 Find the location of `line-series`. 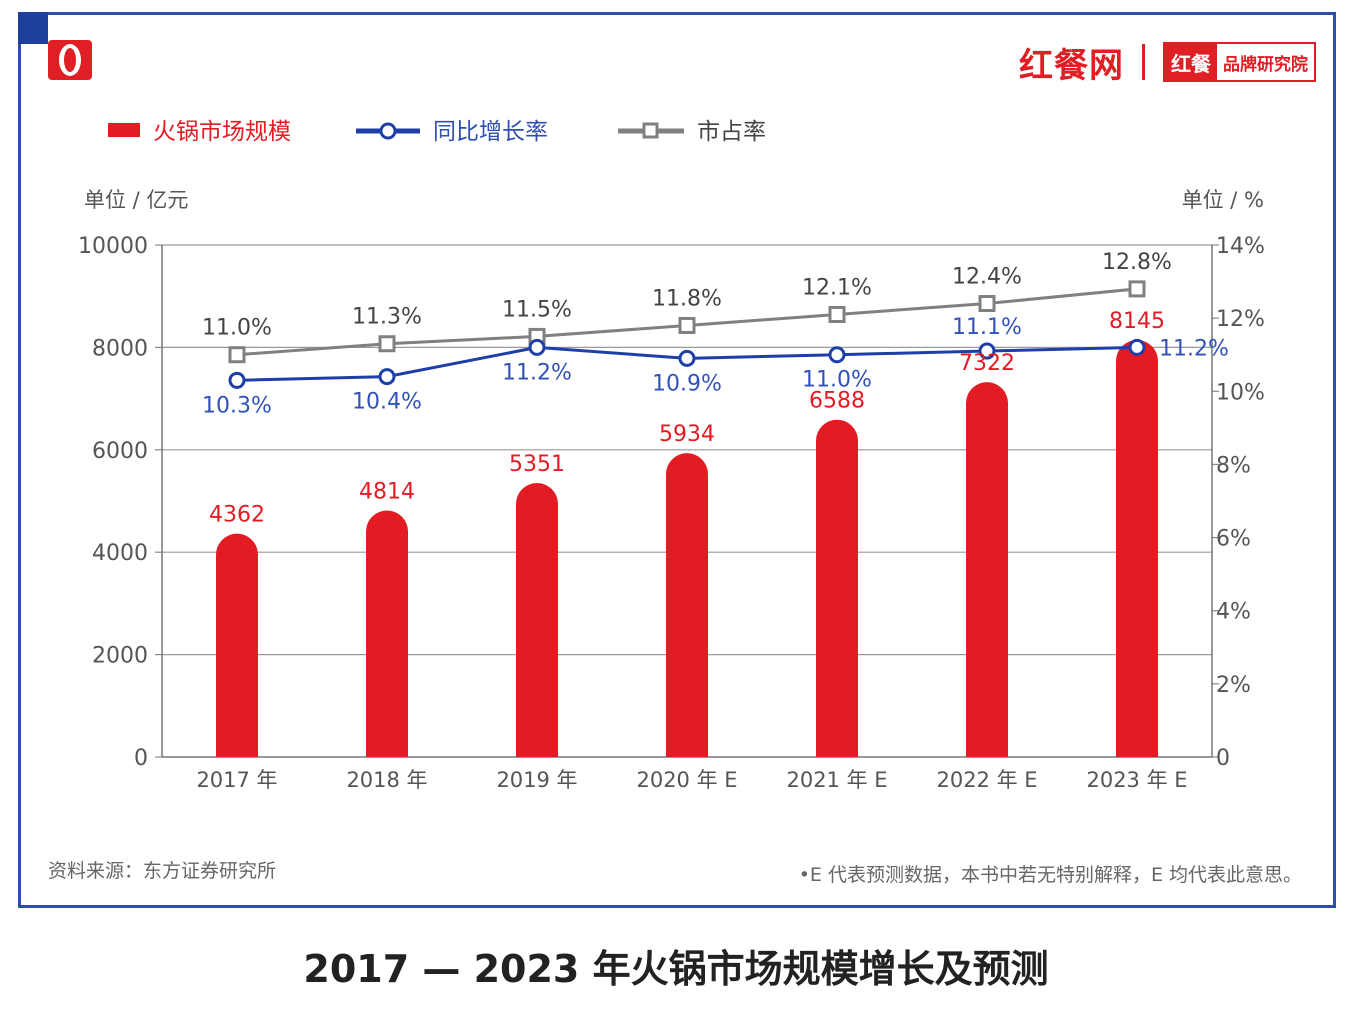

line-series is located at coordinates (687, 334).